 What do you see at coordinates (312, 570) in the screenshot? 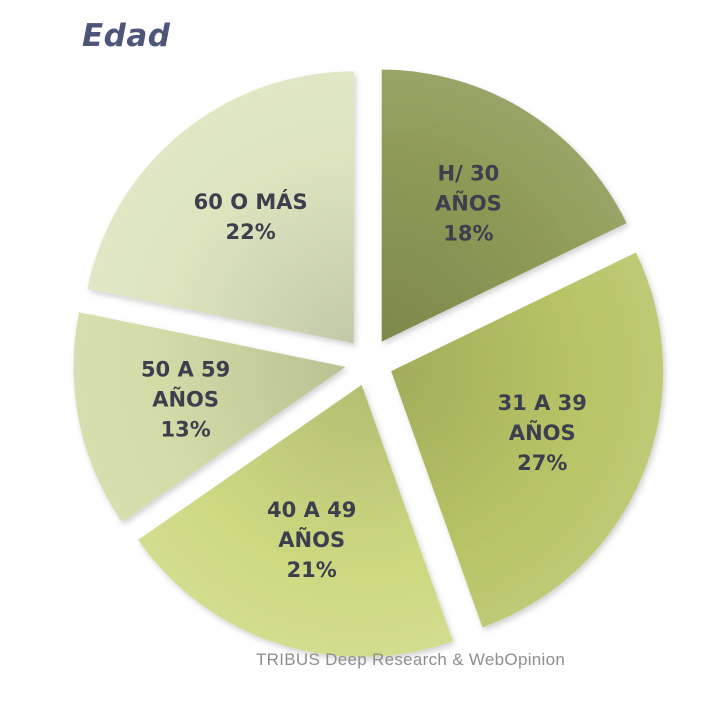
I see `slice-value-label: 21%` at bounding box center [312, 570].